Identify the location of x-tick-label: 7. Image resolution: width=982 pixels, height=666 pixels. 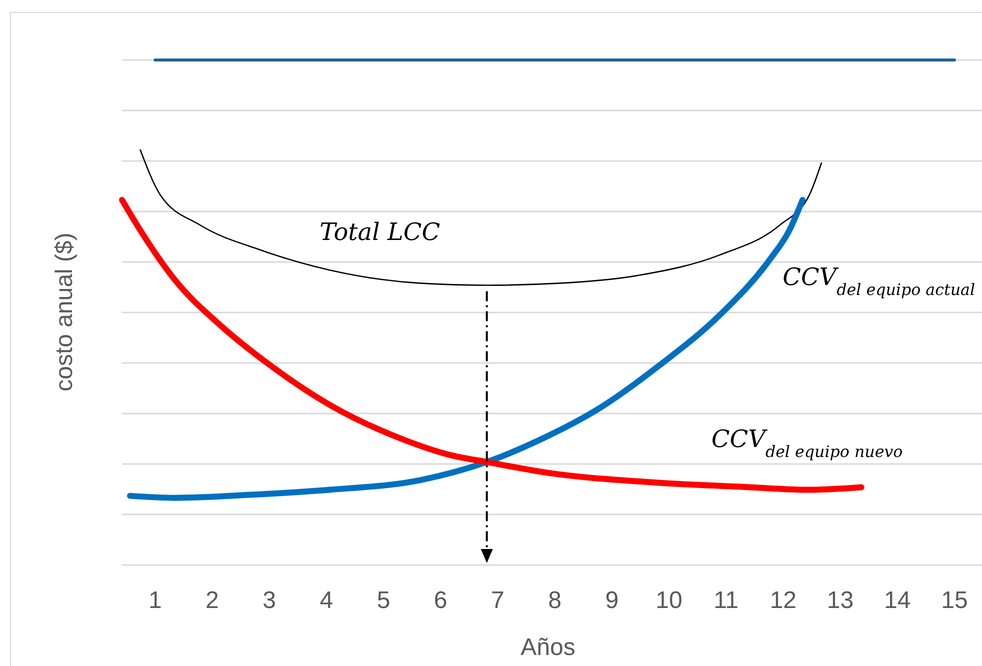
(497, 600).